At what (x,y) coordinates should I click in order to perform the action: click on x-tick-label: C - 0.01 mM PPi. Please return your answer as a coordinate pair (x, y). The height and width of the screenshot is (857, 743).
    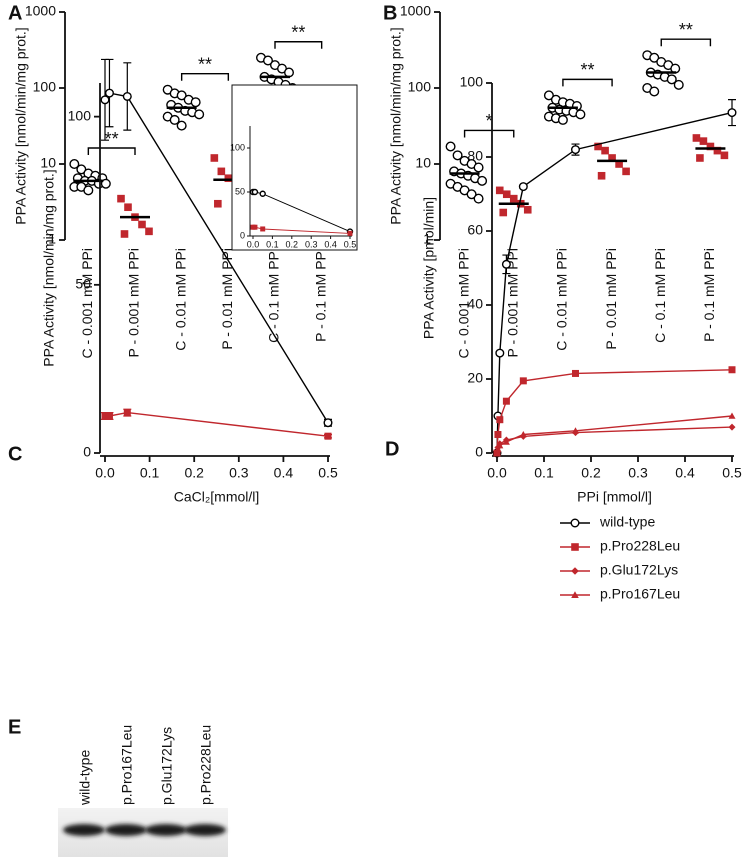
    Looking at the image, I should click on (180, 299).